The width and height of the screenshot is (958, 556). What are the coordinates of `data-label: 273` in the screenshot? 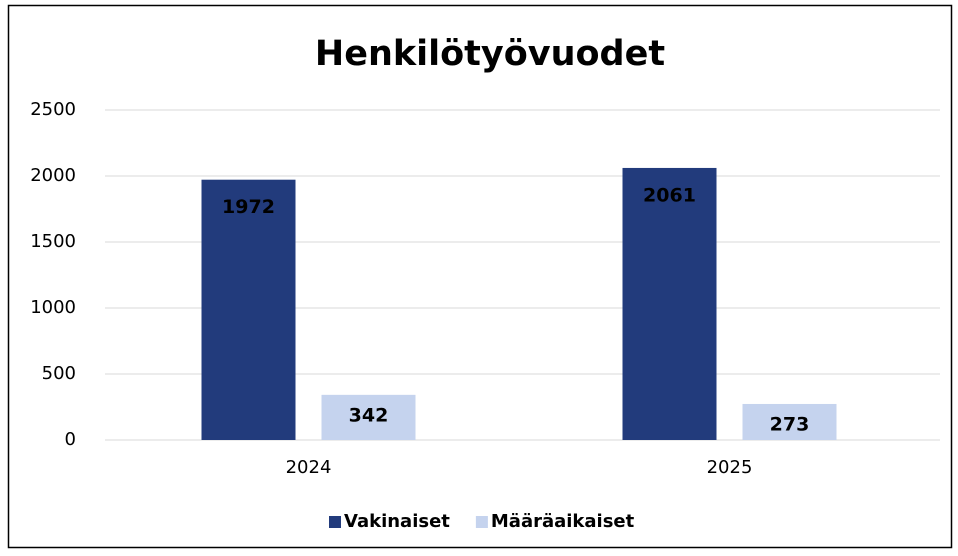 It's located at (790, 424).